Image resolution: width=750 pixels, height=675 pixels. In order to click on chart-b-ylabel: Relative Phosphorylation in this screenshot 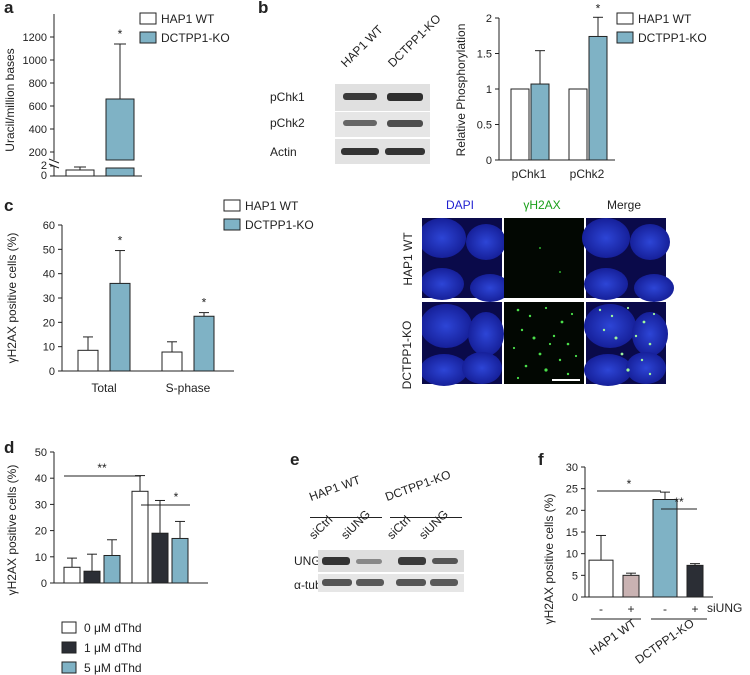, I will do `click(461, 90)`.